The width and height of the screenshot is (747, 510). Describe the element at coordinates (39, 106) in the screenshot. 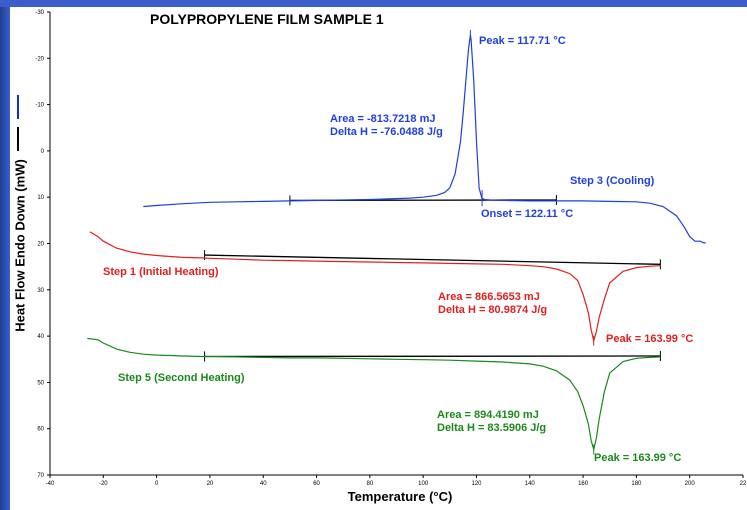

I see `y-tick-label: -10` at that location.